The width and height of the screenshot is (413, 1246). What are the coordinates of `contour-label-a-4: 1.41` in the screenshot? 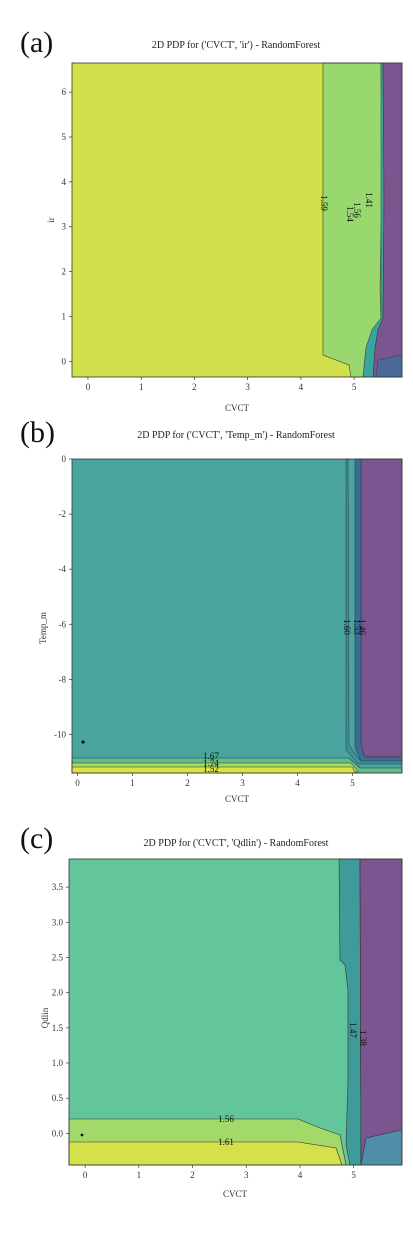 It's located at (369, 200).